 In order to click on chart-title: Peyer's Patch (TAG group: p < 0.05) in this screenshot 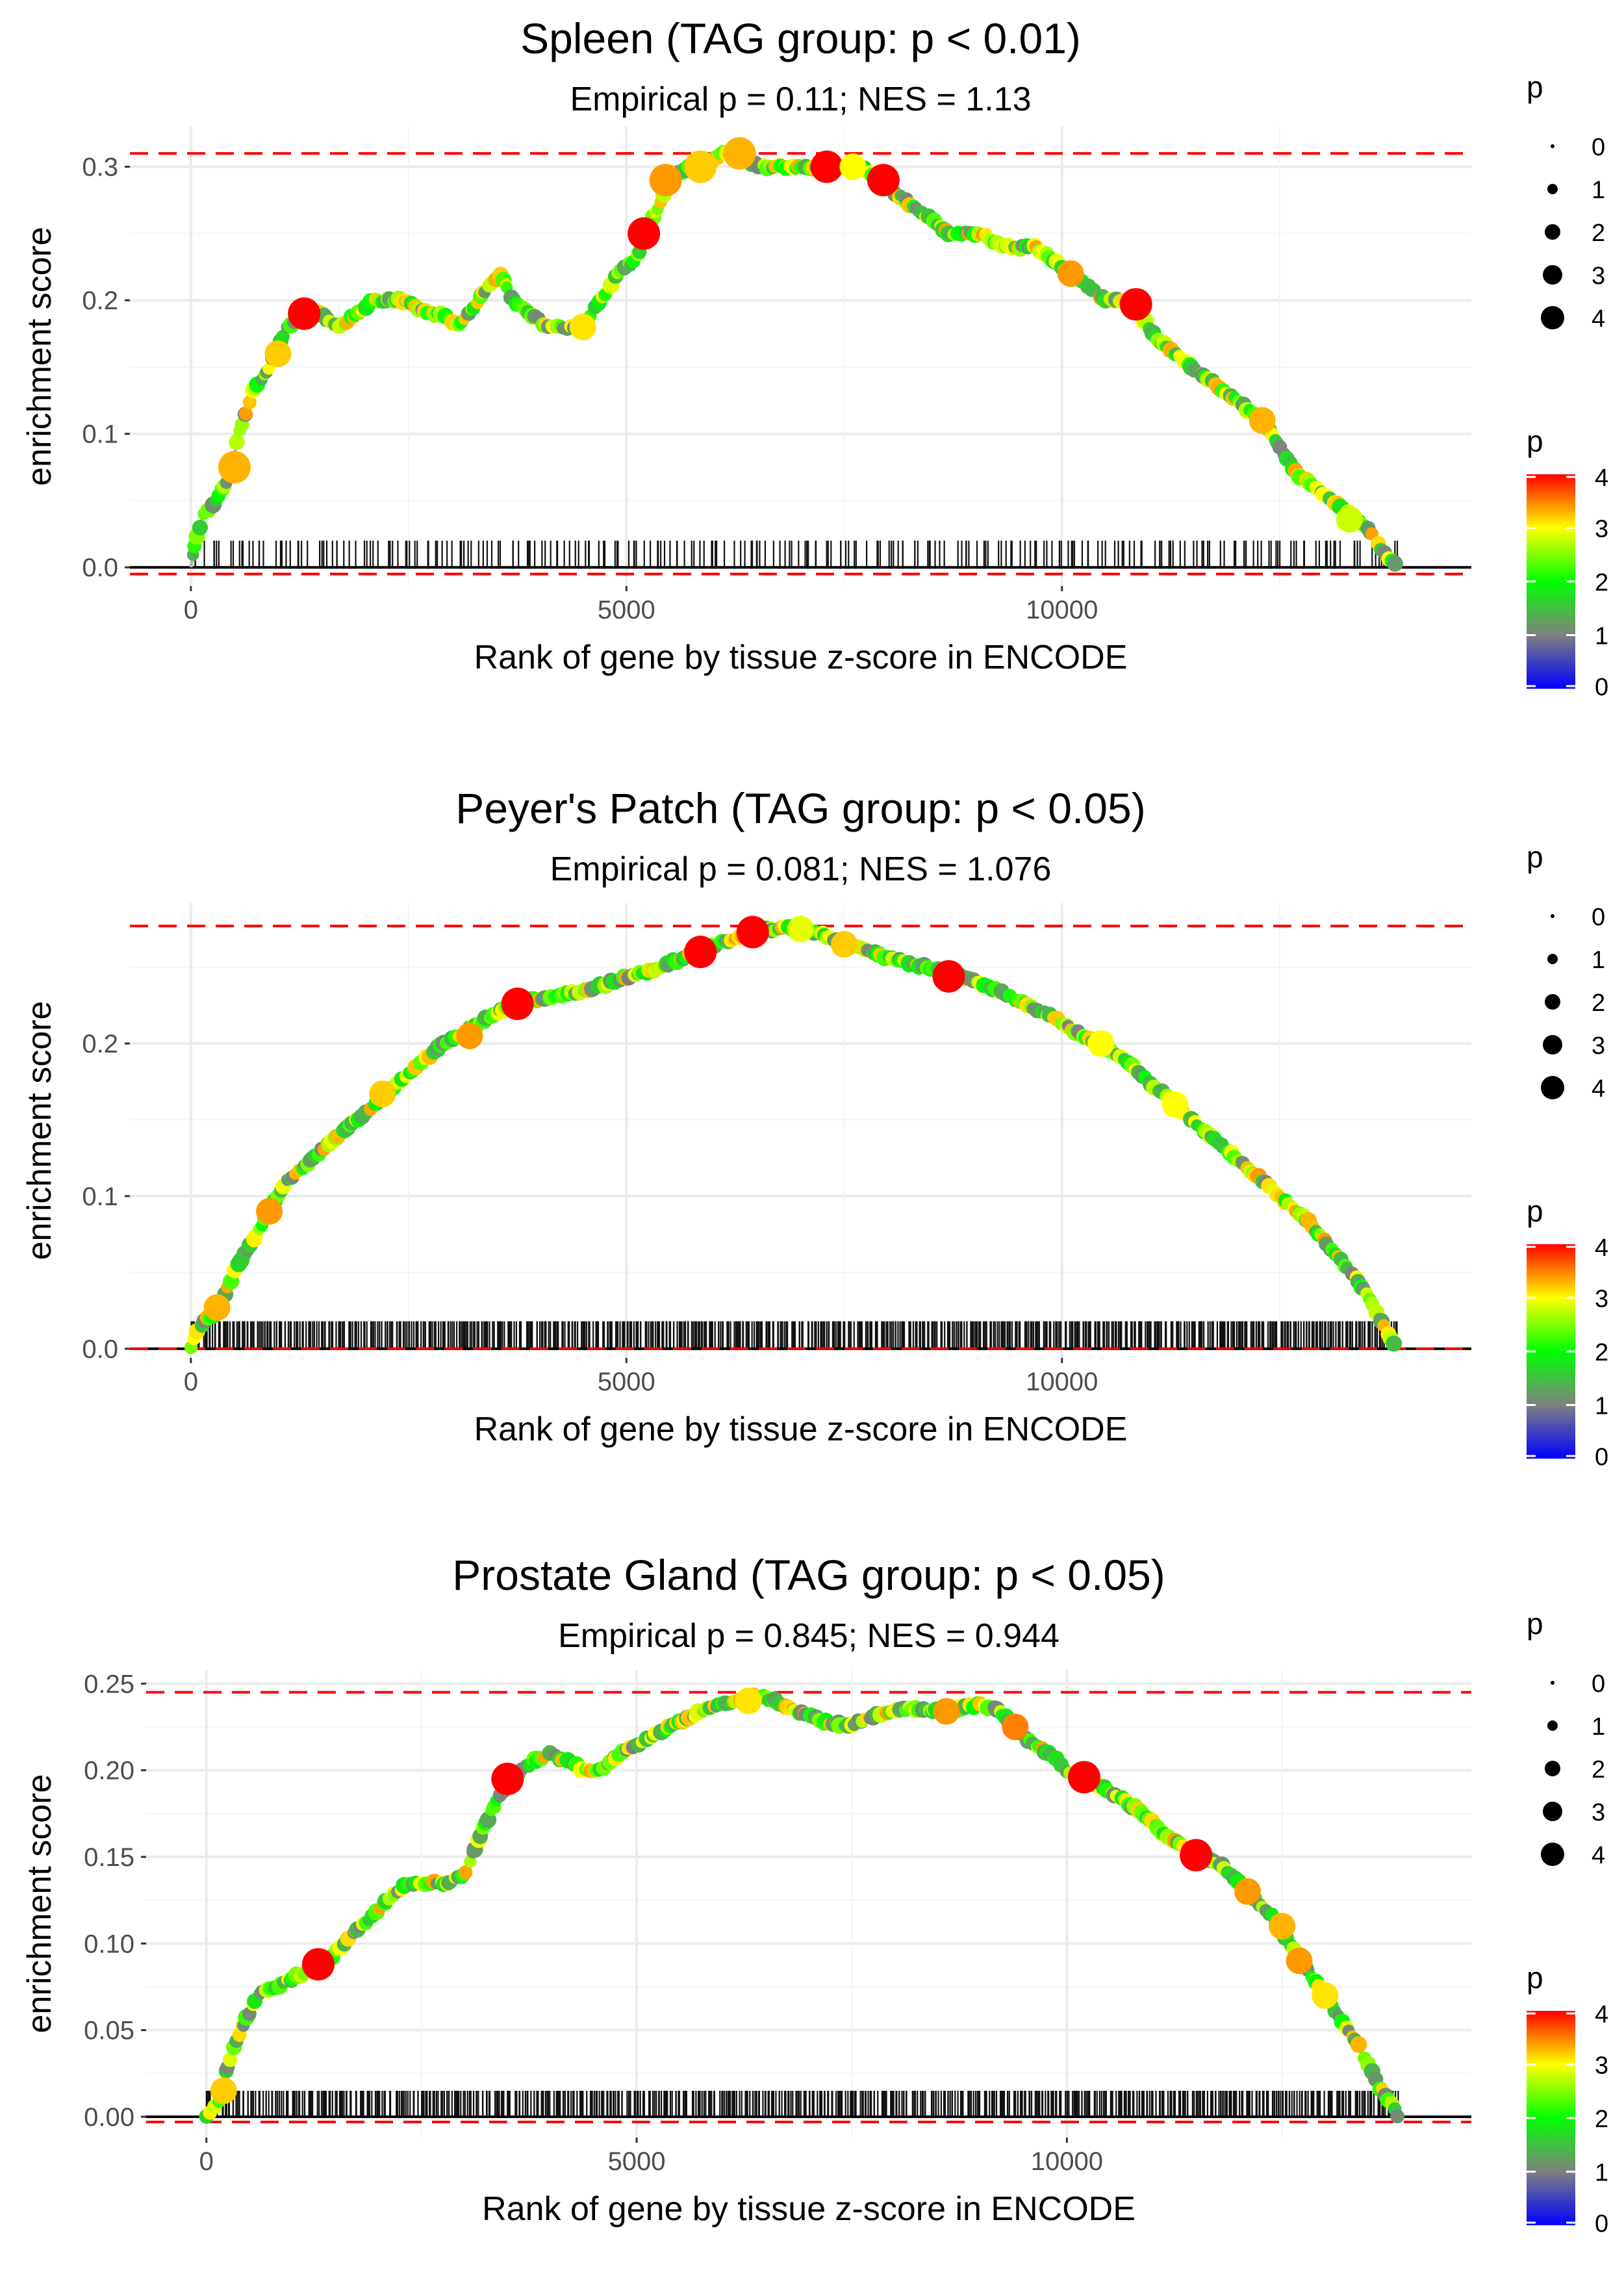, I will do `click(800, 808)`.